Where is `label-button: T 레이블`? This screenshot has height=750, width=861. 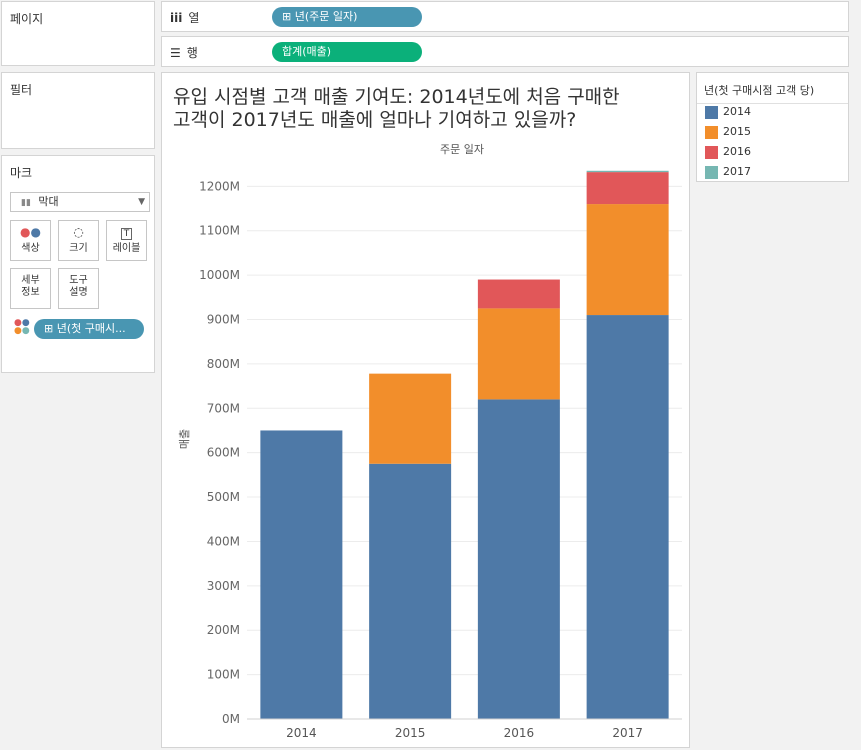 label-button: T 레이블 is located at coordinates (126, 240).